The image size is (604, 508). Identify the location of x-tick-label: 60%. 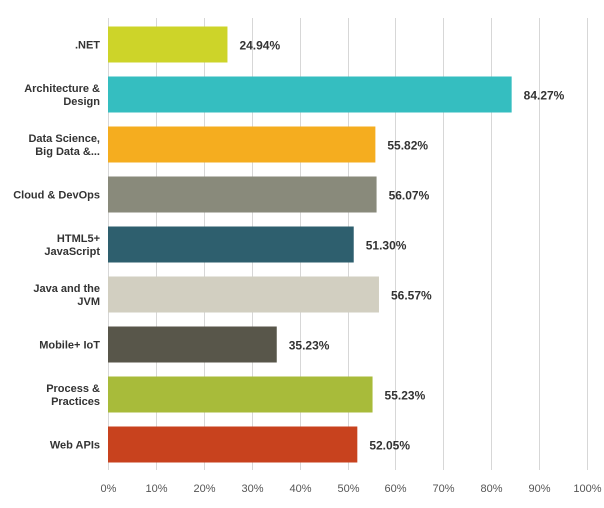
(395, 489).